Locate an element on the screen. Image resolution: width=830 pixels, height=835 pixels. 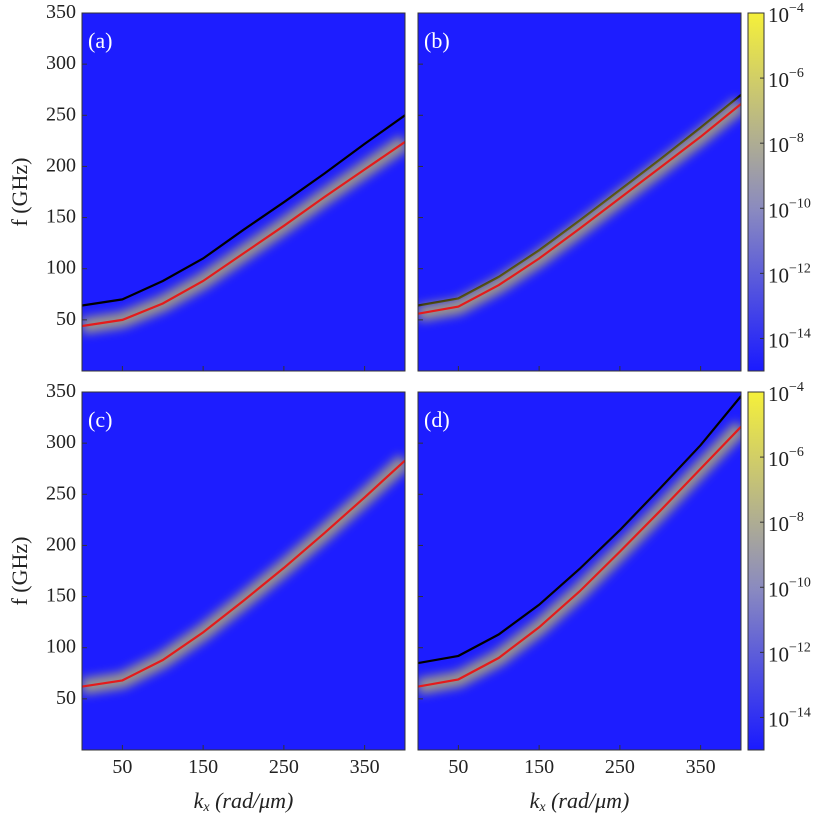
panel-label: (d) is located at coordinates (437, 419).